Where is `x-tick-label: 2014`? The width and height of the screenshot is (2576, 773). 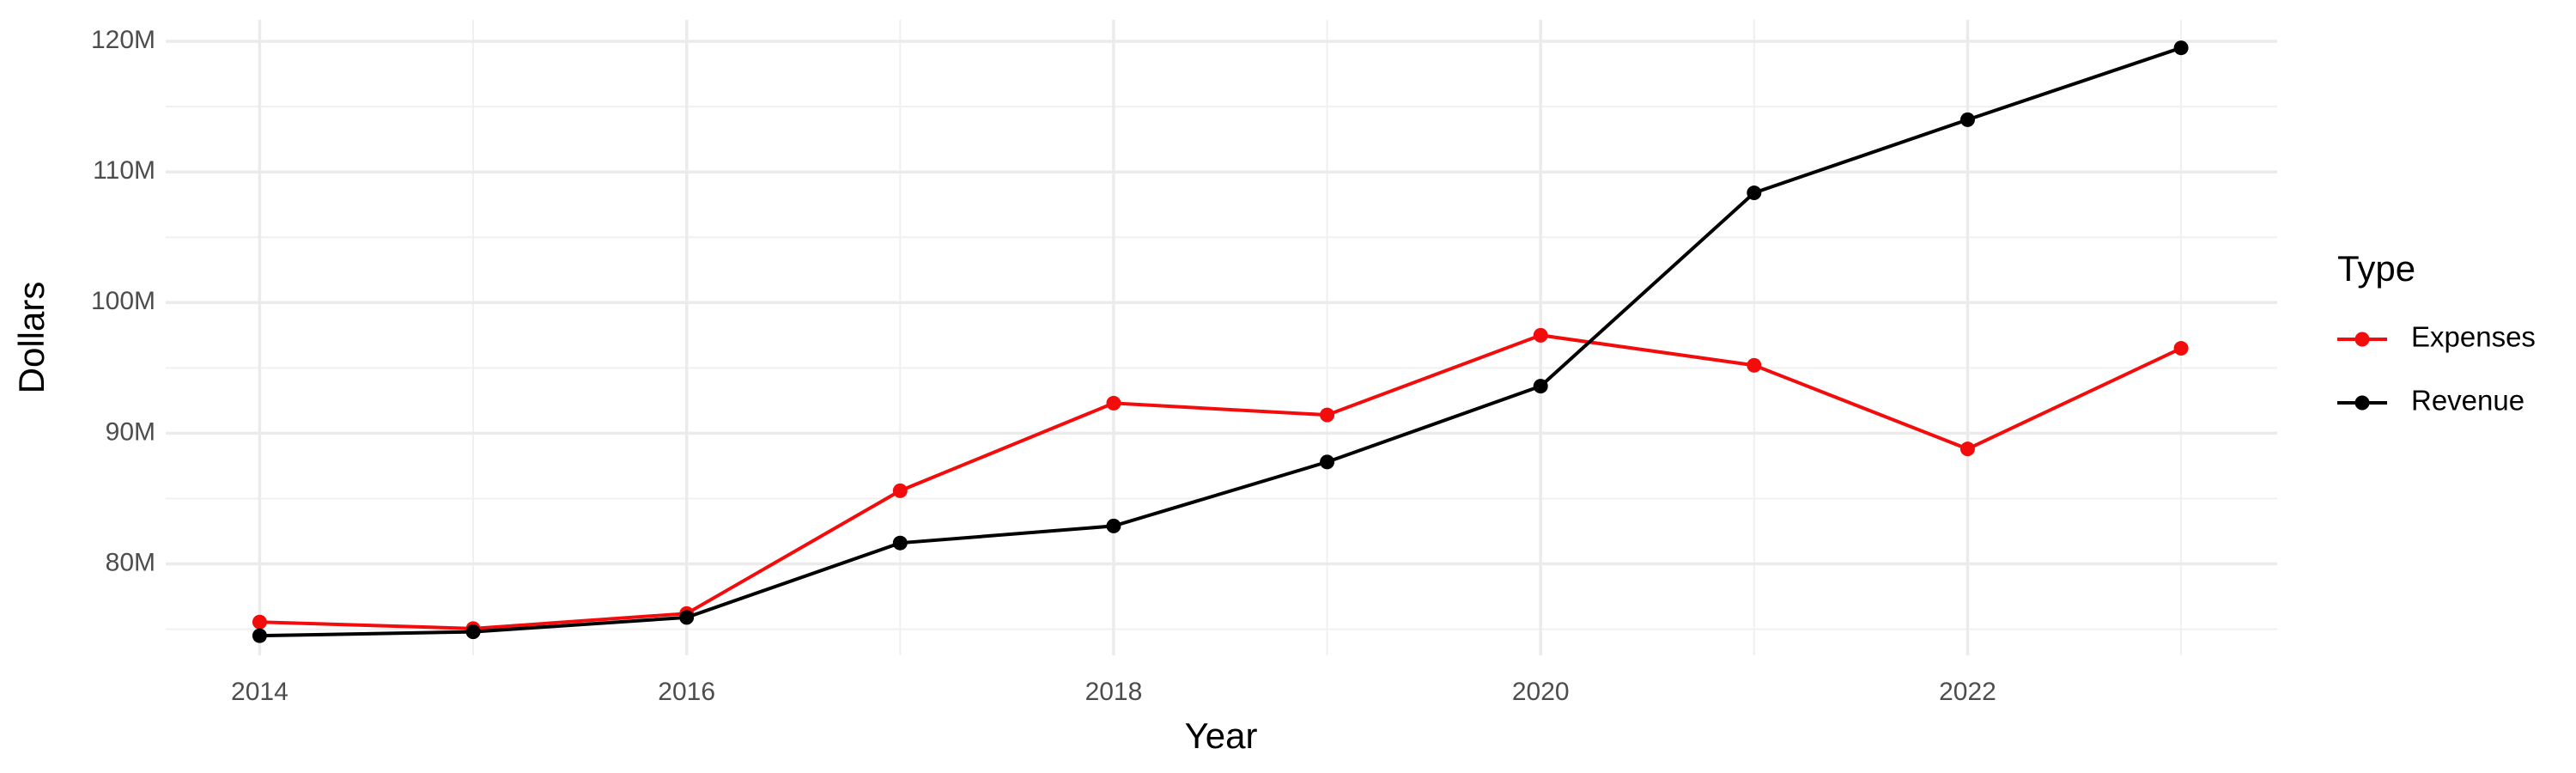
x-tick-label: 2014 is located at coordinates (260, 692).